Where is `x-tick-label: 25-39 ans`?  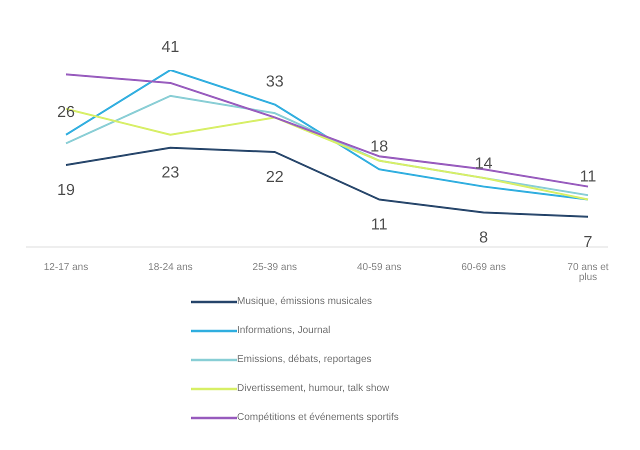 x-tick-label: 25-39 ans is located at coordinates (275, 268).